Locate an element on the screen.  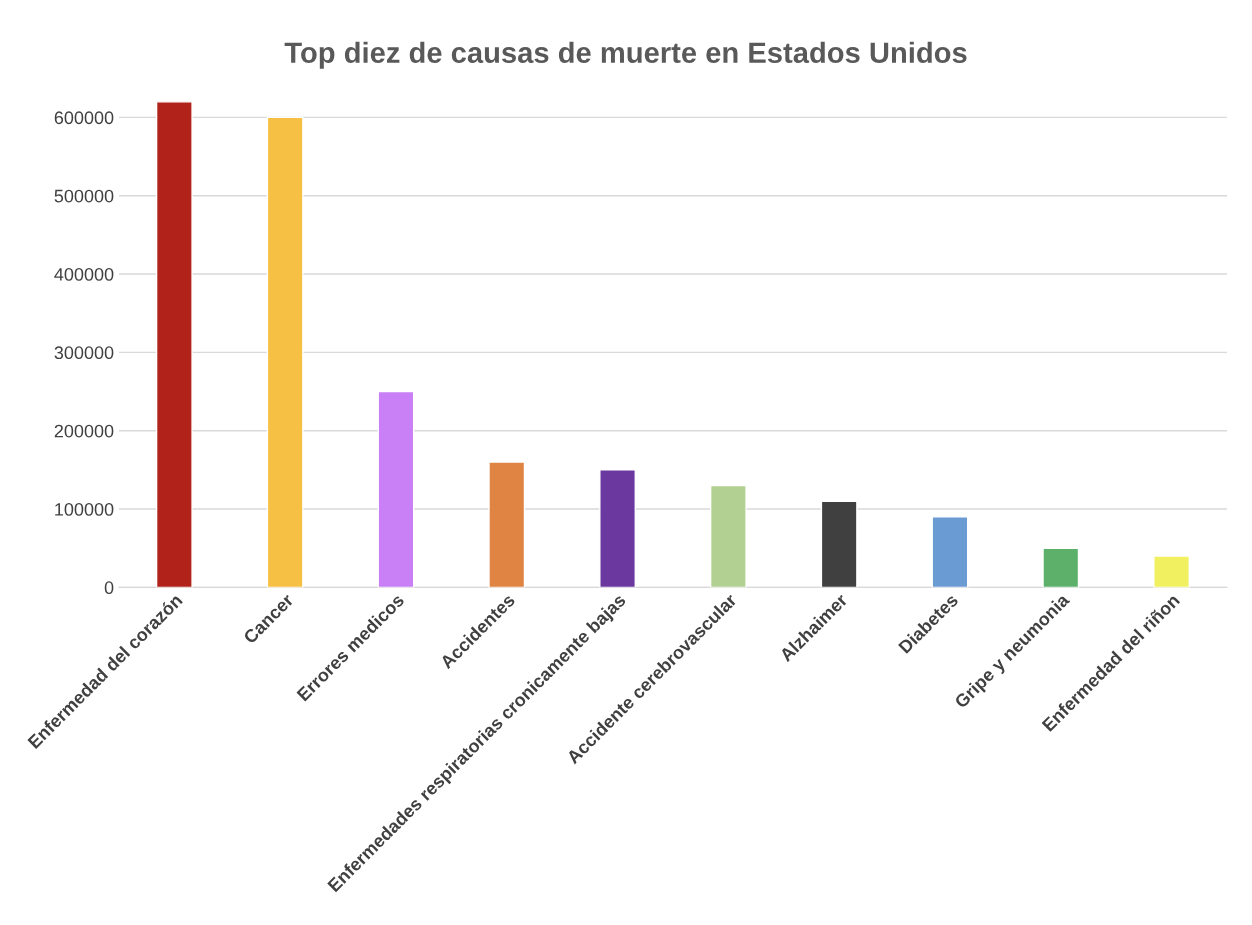
y-tick-label: 300000 is located at coordinates (84, 353).